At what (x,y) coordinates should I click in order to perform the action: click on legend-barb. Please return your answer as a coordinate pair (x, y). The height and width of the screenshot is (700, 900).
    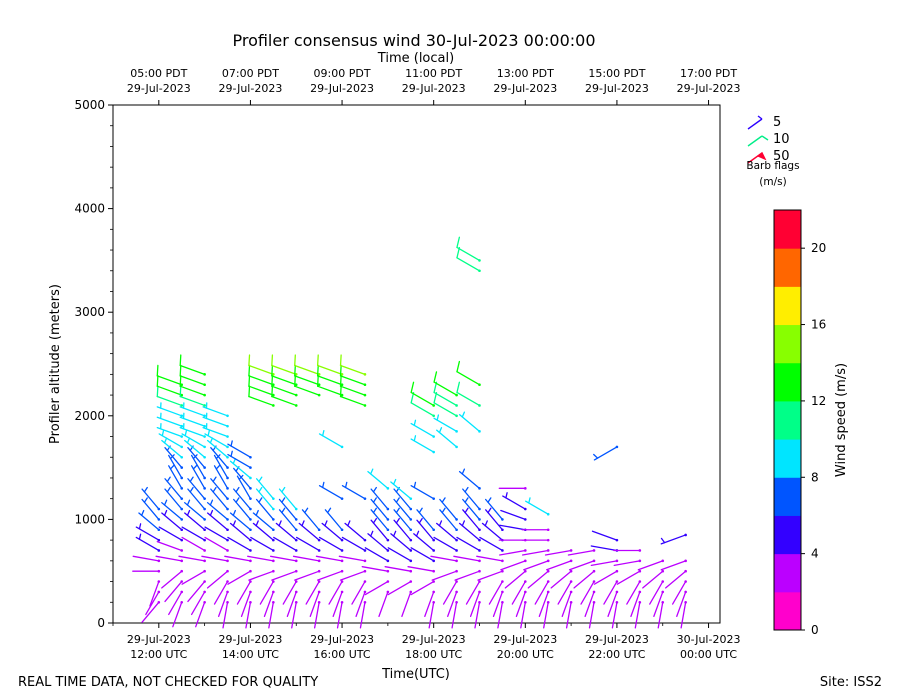
    Looking at the image, I should click on (755, 122).